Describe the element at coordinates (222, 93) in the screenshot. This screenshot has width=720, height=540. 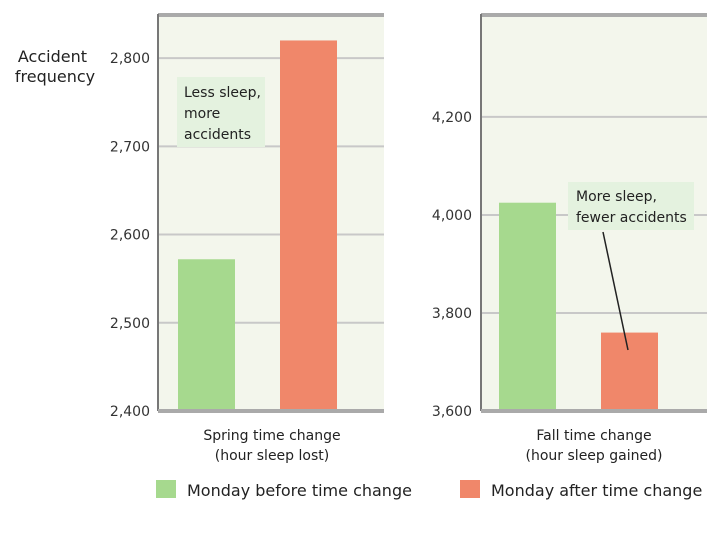
I see `spring-annotation-line-1: Less sleep,` at that location.